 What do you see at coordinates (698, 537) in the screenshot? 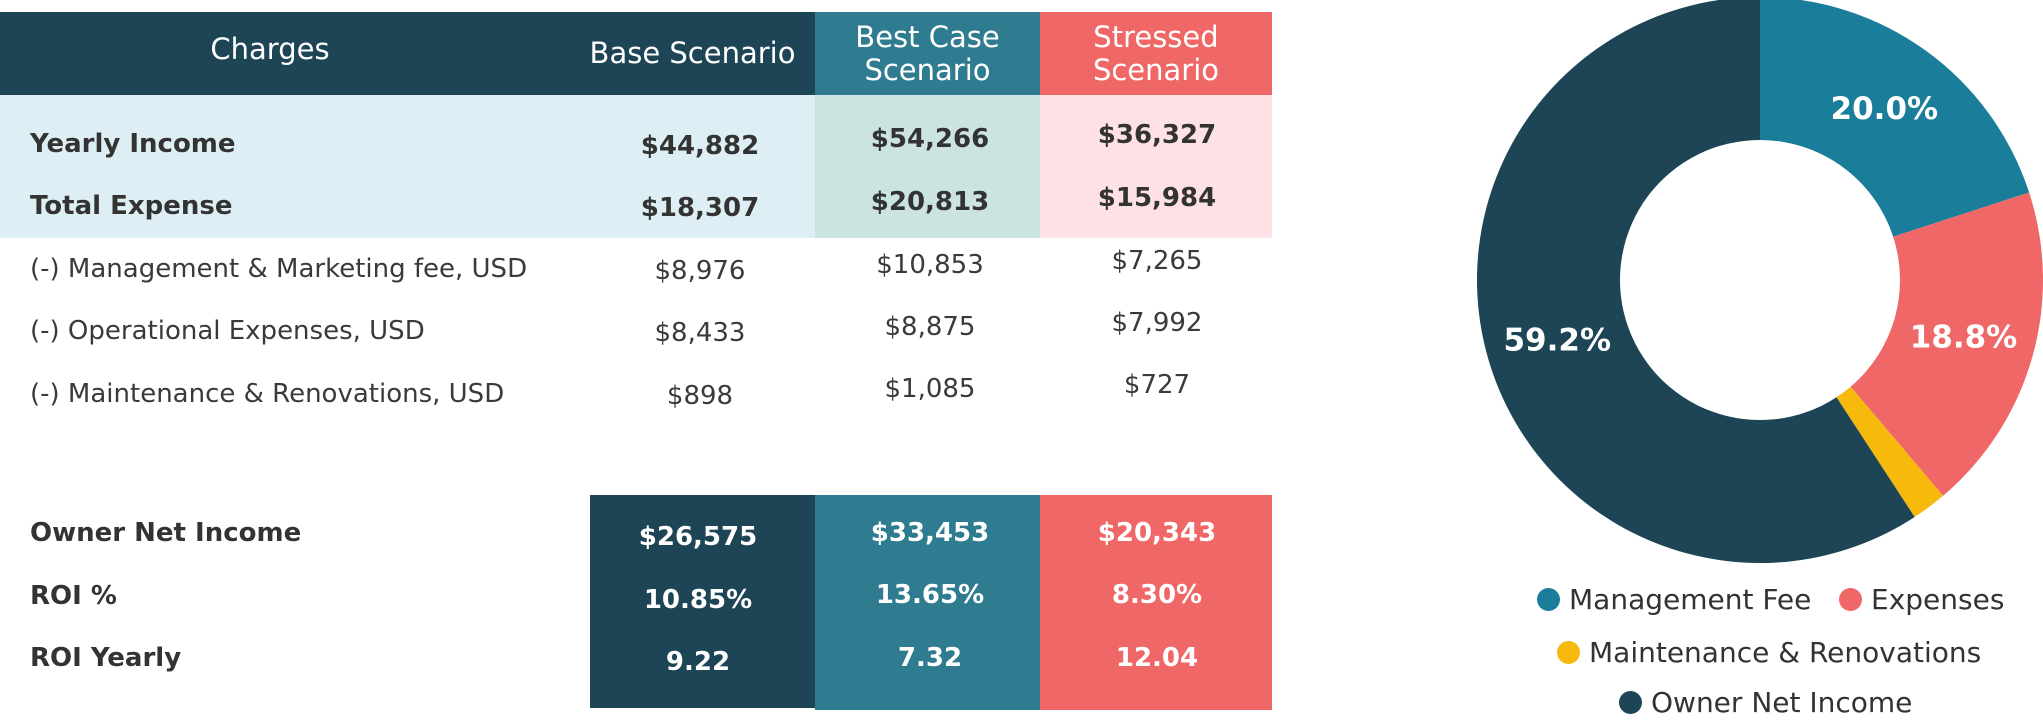
I see `row-value-base: $26,575` at bounding box center [698, 537].